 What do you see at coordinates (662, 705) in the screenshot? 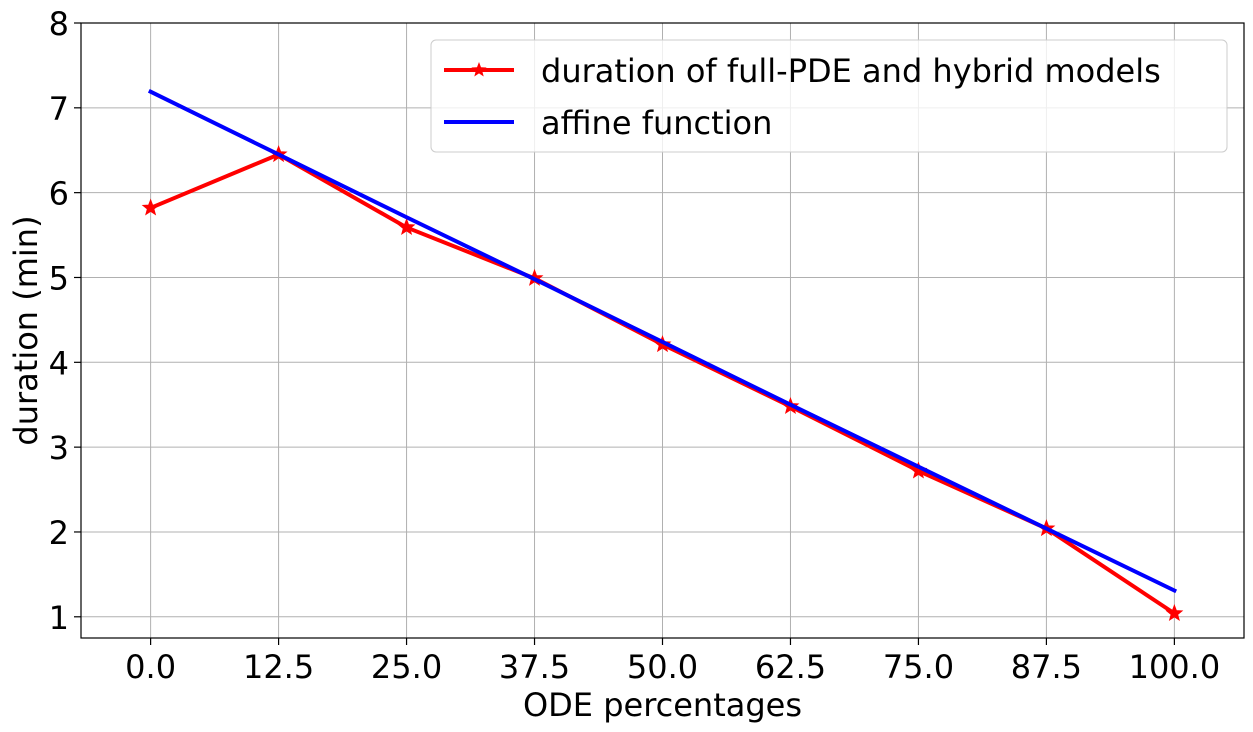
I see `x-axis-label: ODE percentages` at bounding box center [662, 705].